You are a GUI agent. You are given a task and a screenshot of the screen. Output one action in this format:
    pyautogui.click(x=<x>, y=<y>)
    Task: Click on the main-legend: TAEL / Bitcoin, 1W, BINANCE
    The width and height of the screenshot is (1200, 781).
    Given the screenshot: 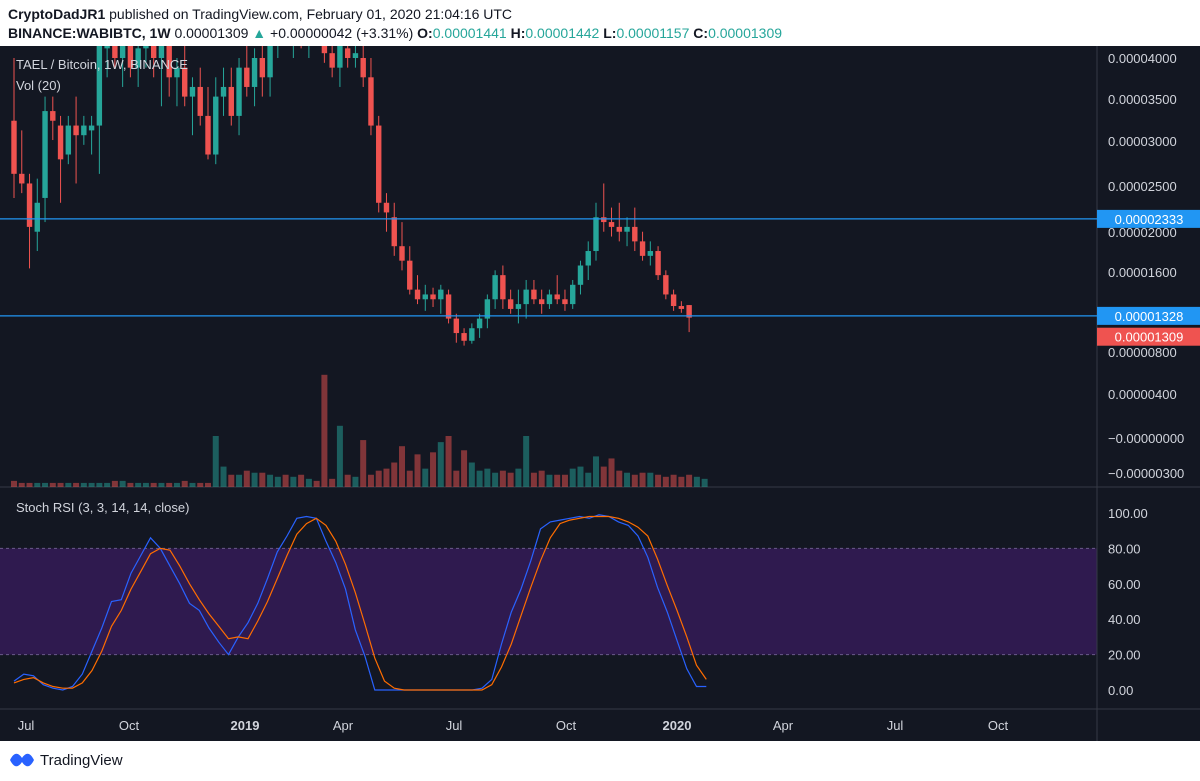 What is the action you would take?
    pyautogui.click(x=102, y=64)
    